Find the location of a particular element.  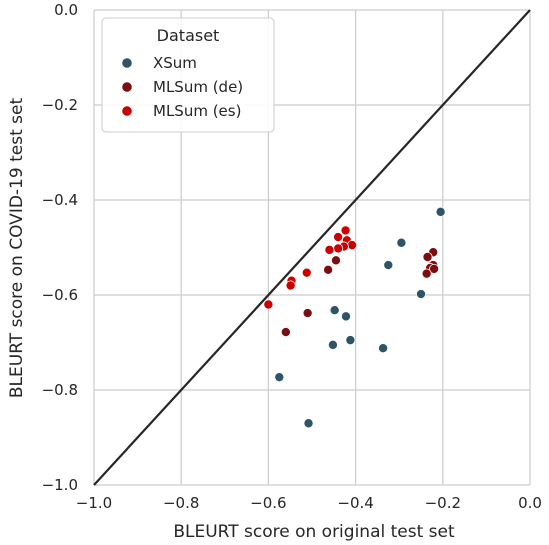

y-tick-label-0: −1.0 is located at coordinates (60, 485).